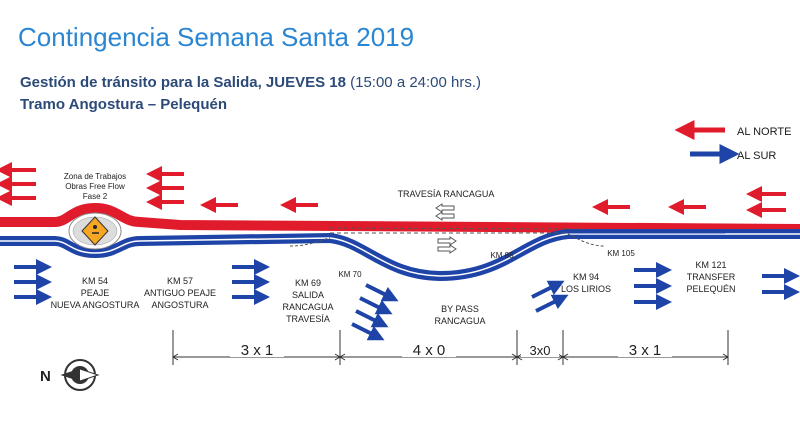 The height and width of the screenshot is (424, 800). Describe the element at coordinates (95, 186) in the screenshot. I see `work-zone-line2: Obras Free Flow` at that location.